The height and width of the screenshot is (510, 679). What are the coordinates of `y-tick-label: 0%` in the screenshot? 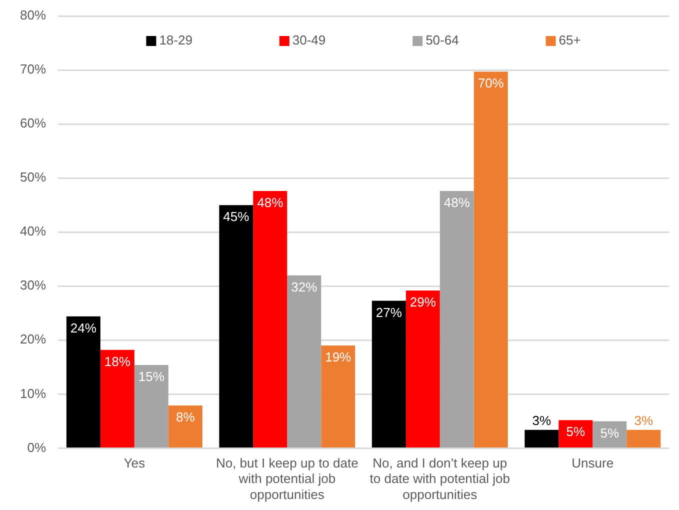 It's located at (36, 447).